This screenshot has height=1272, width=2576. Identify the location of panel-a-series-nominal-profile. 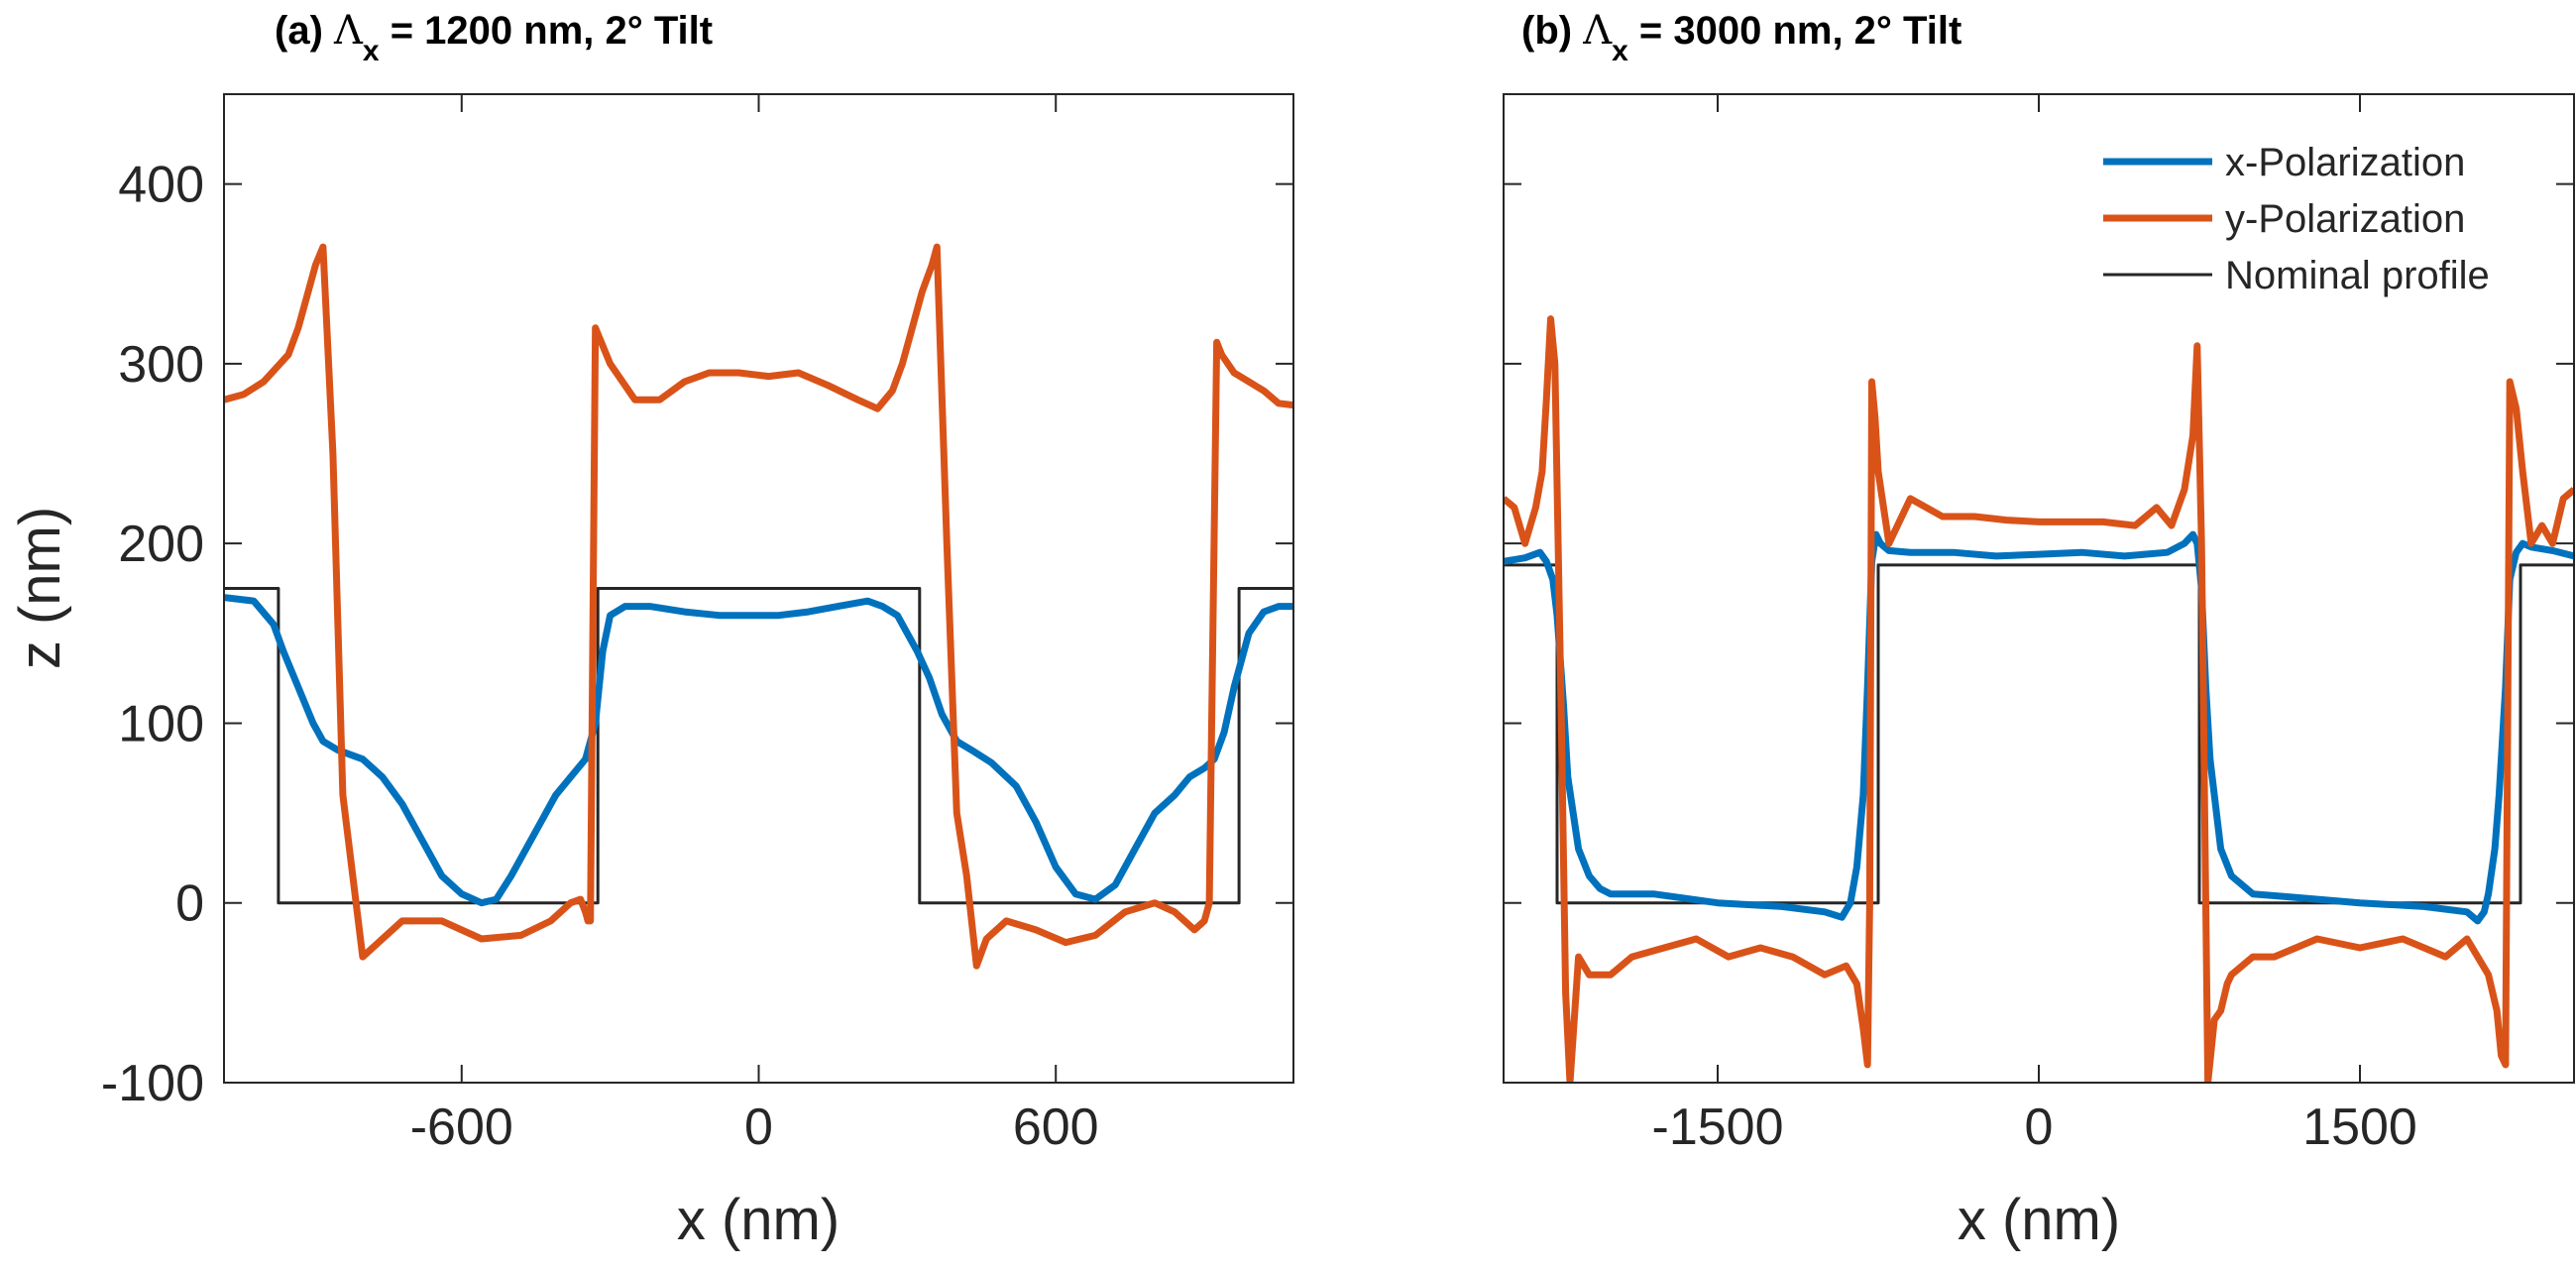
(758, 746).